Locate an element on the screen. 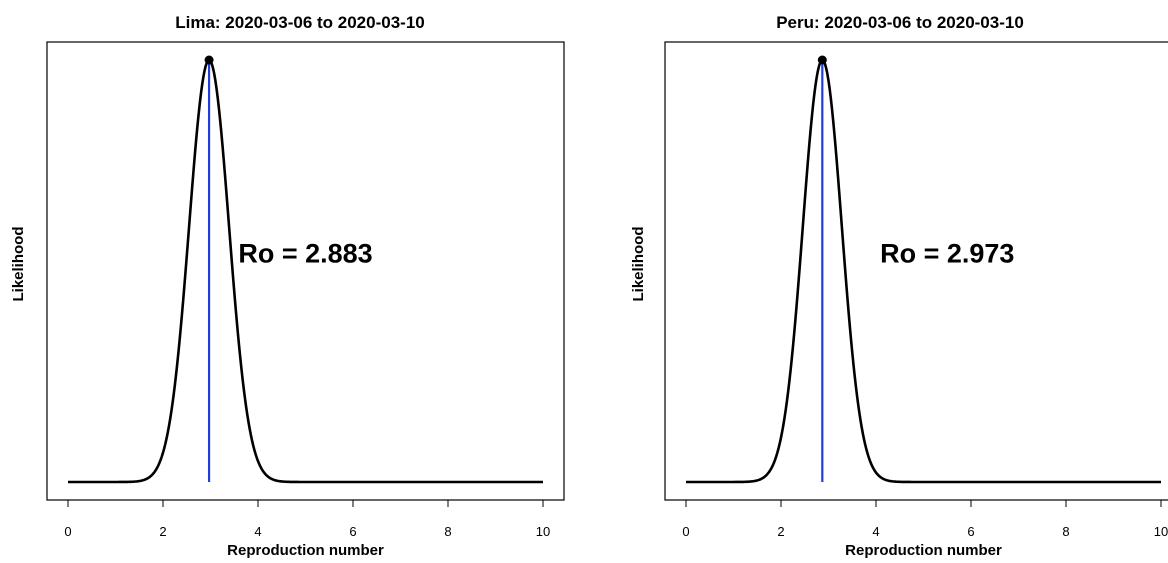  ro-annotation: Ro = 2.883 is located at coordinates (305, 254).